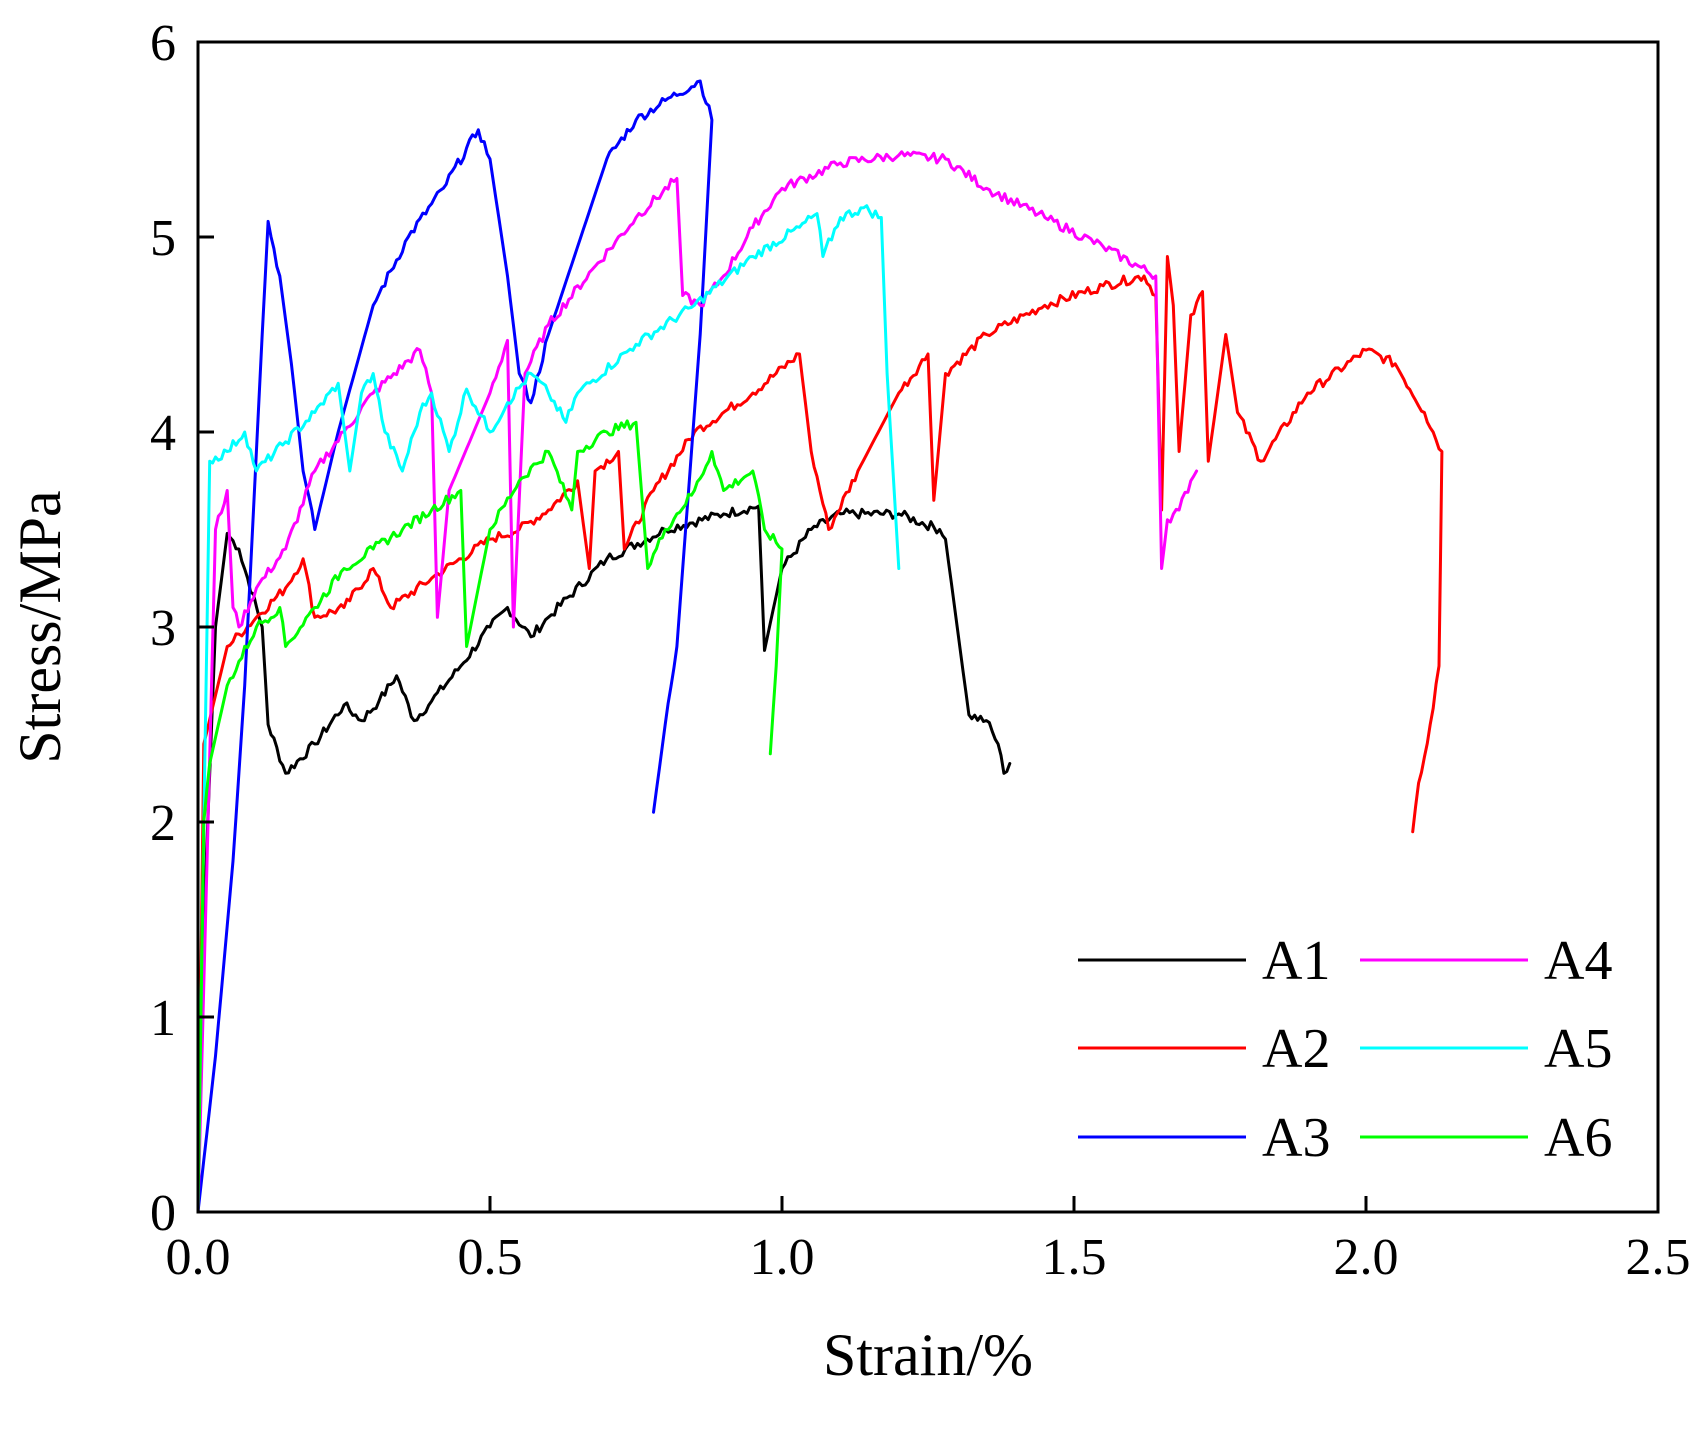 The image size is (1706, 1444). What do you see at coordinates (782, 1257) in the screenshot?
I see `x-tick-label: 1.0` at bounding box center [782, 1257].